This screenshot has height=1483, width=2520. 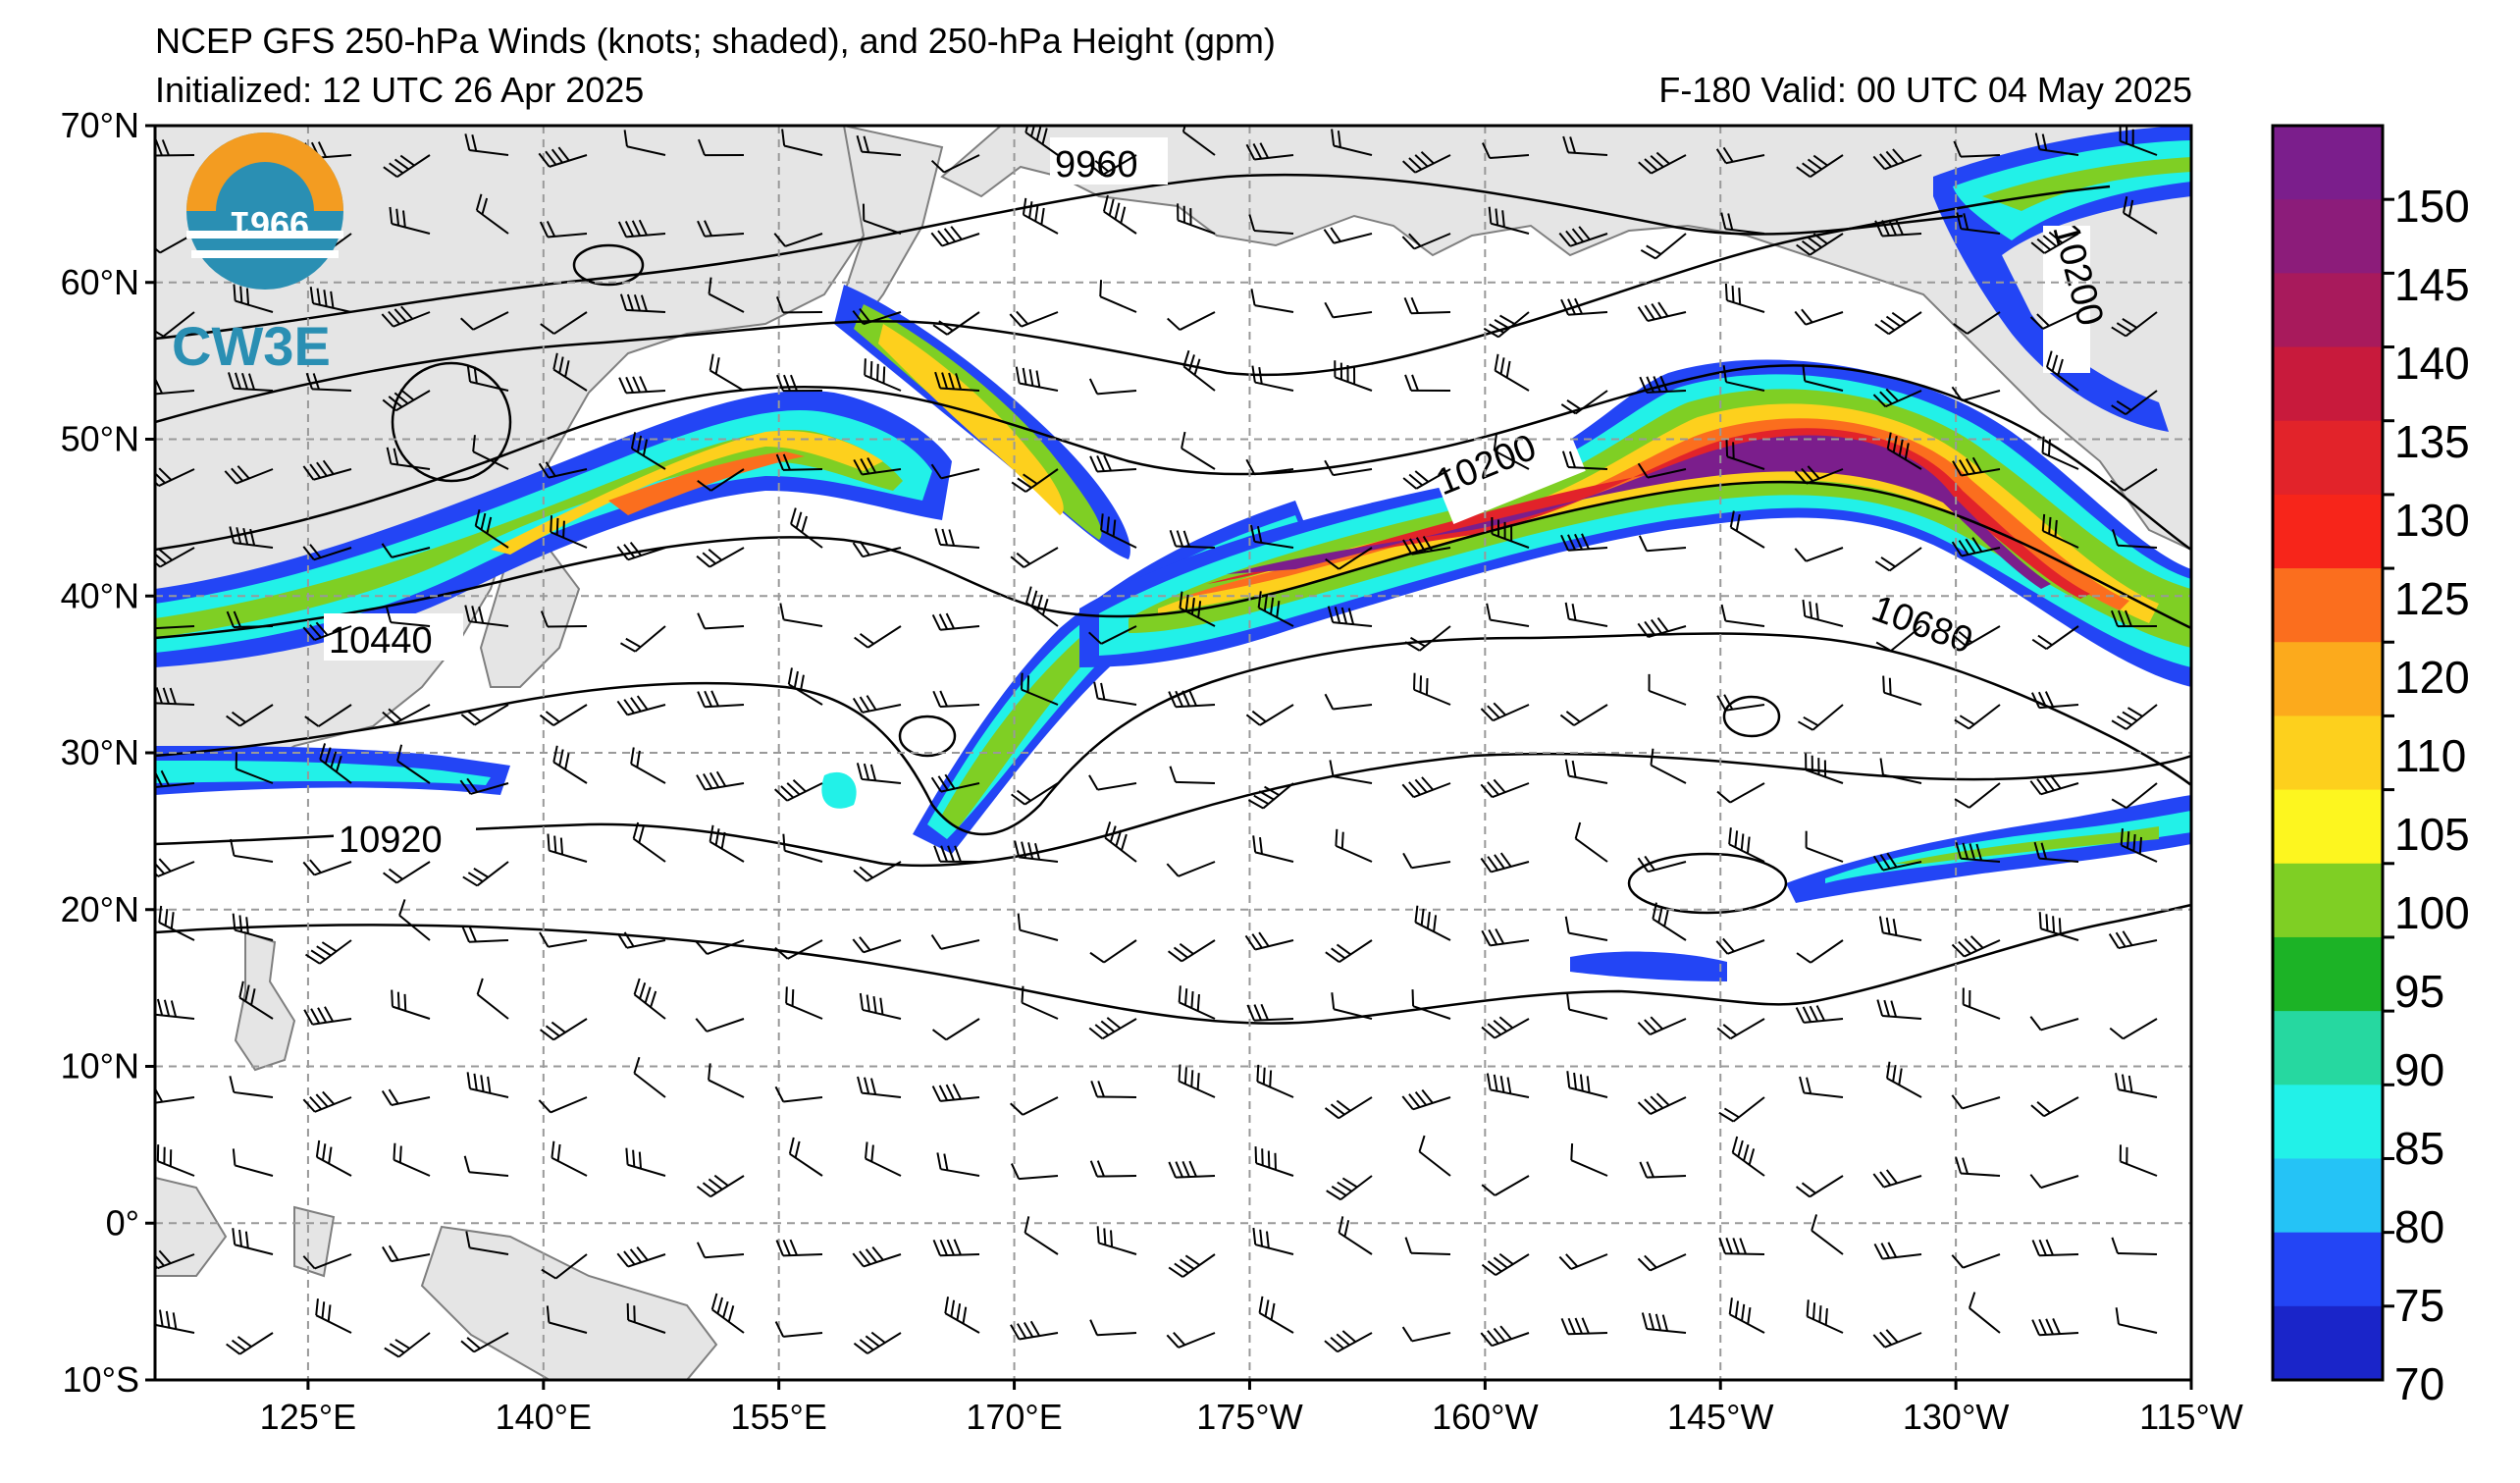 I want to click on cbar-label-90: 90, so click(x=2419, y=1069).